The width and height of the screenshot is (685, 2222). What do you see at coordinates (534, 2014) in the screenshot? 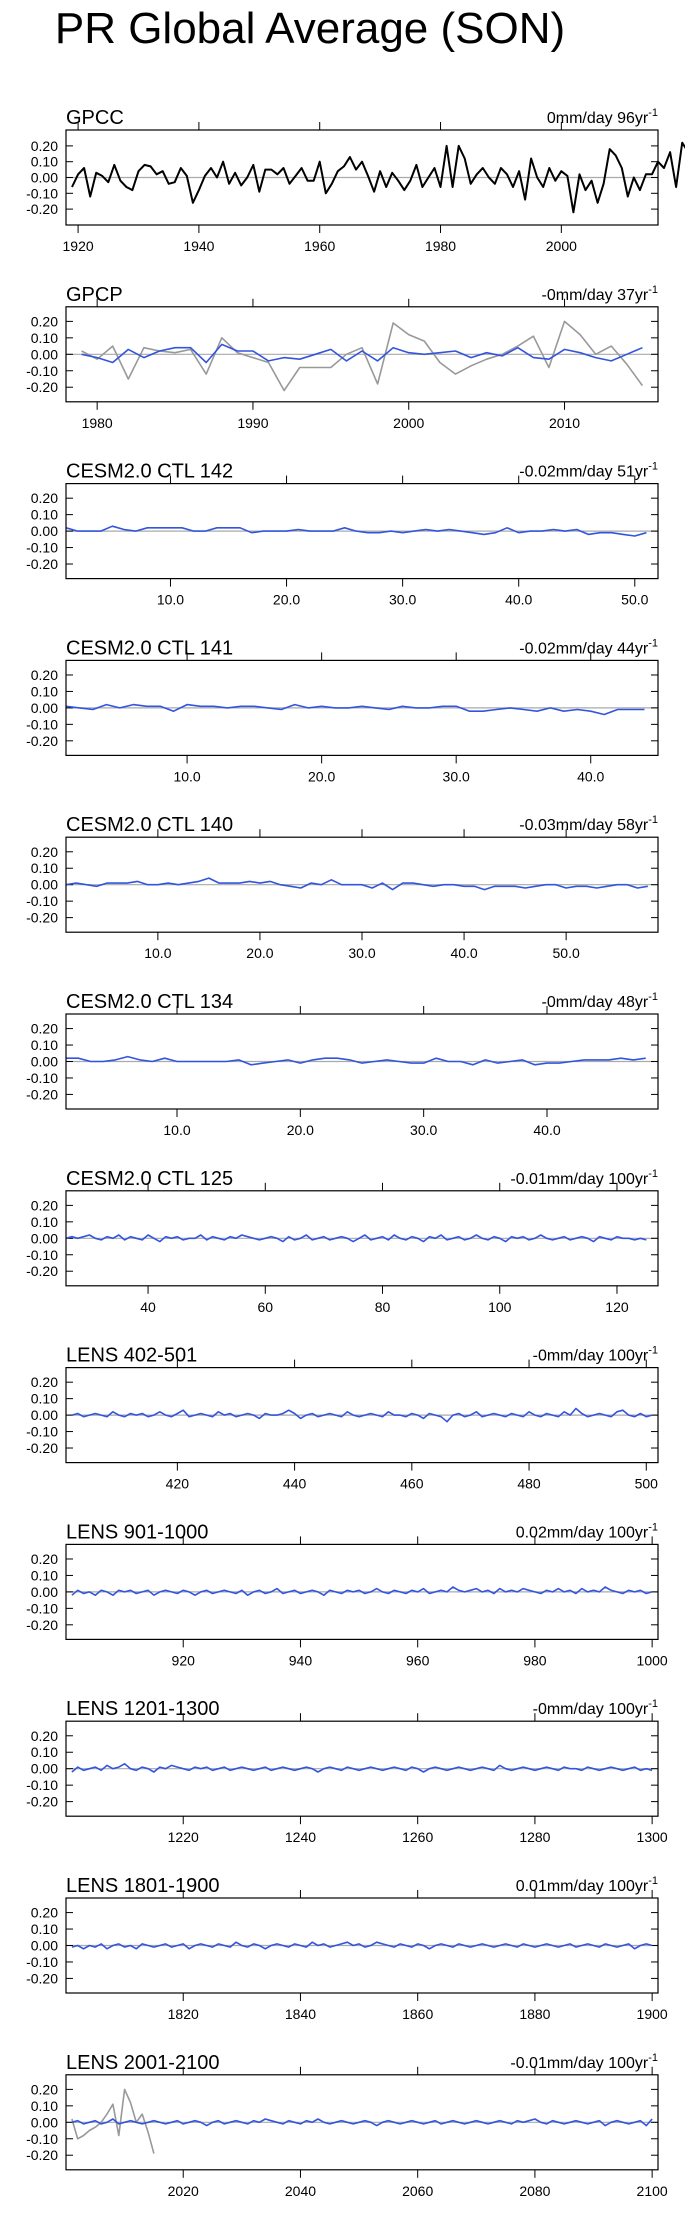
I see `x-tick-label: 1880` at bounding box center [534, 2014].